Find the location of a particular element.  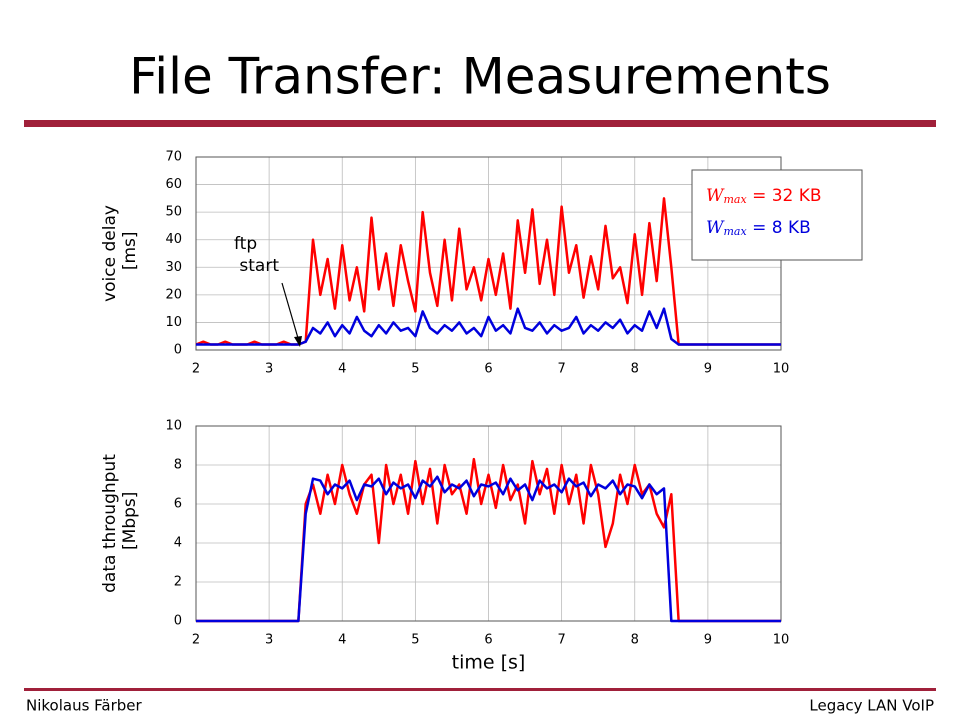

annotation-arrowhead is located at coordinates (298, 341).